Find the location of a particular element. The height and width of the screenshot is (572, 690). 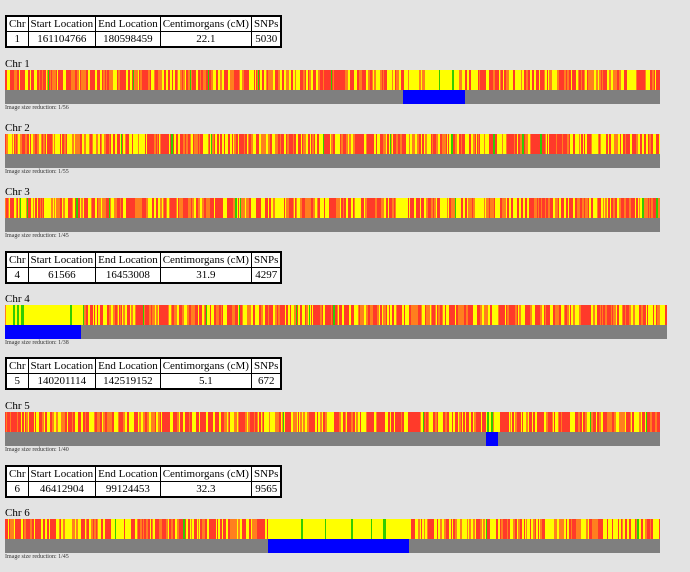

chr-6-strip is located at coordinates (332, 529).